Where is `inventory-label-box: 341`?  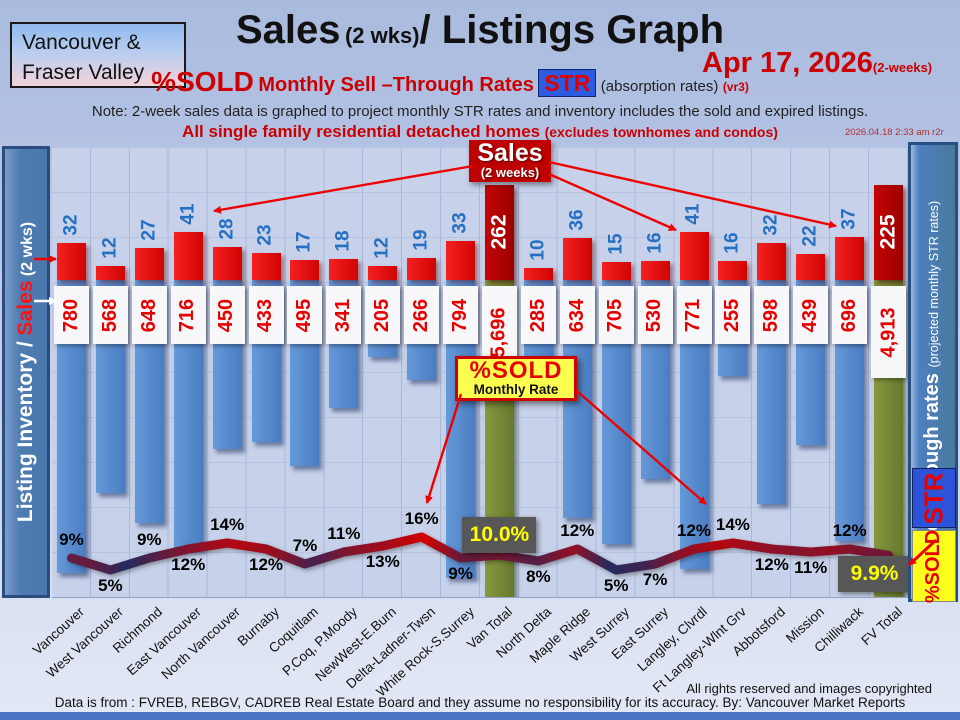
inventory-label-box: 341 is located at coordinates (344, 315).